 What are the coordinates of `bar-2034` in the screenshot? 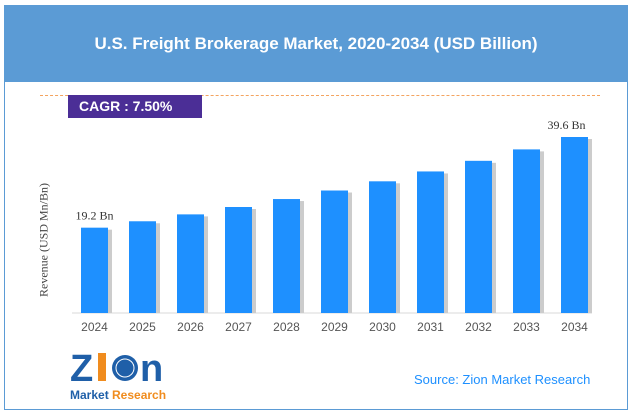 It's located at (574, 225).